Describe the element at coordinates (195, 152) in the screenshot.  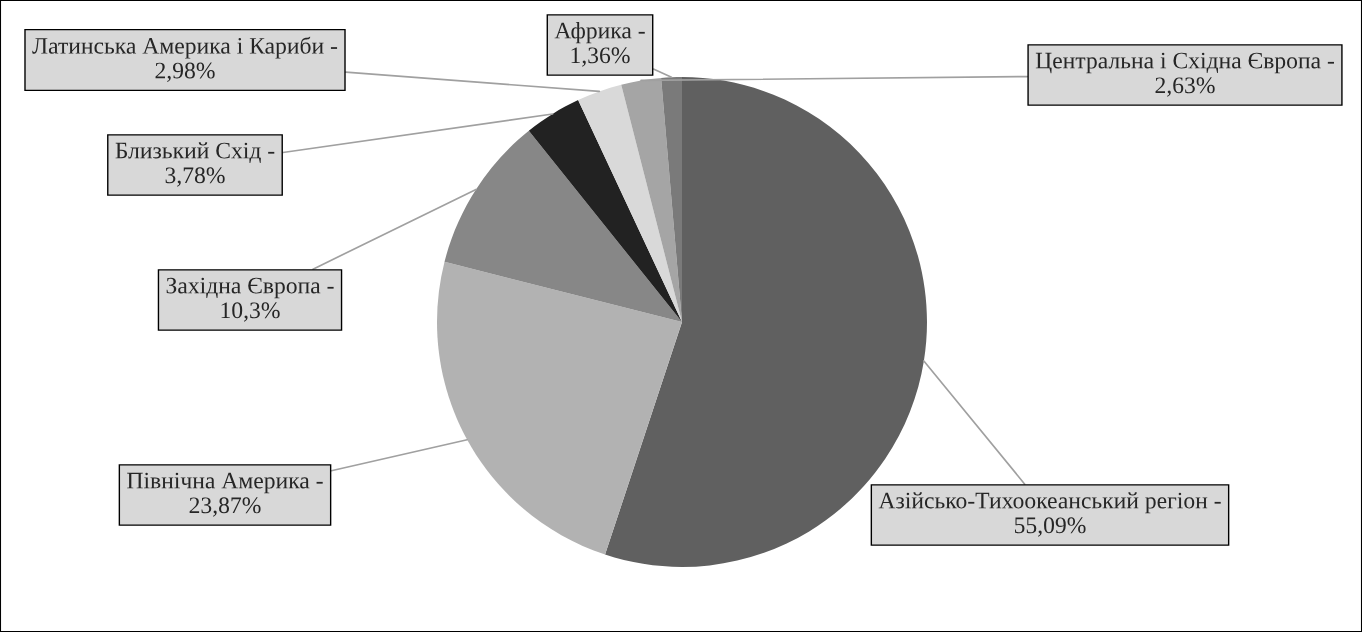
I see `slice-label: Близький Схід -` at that location.